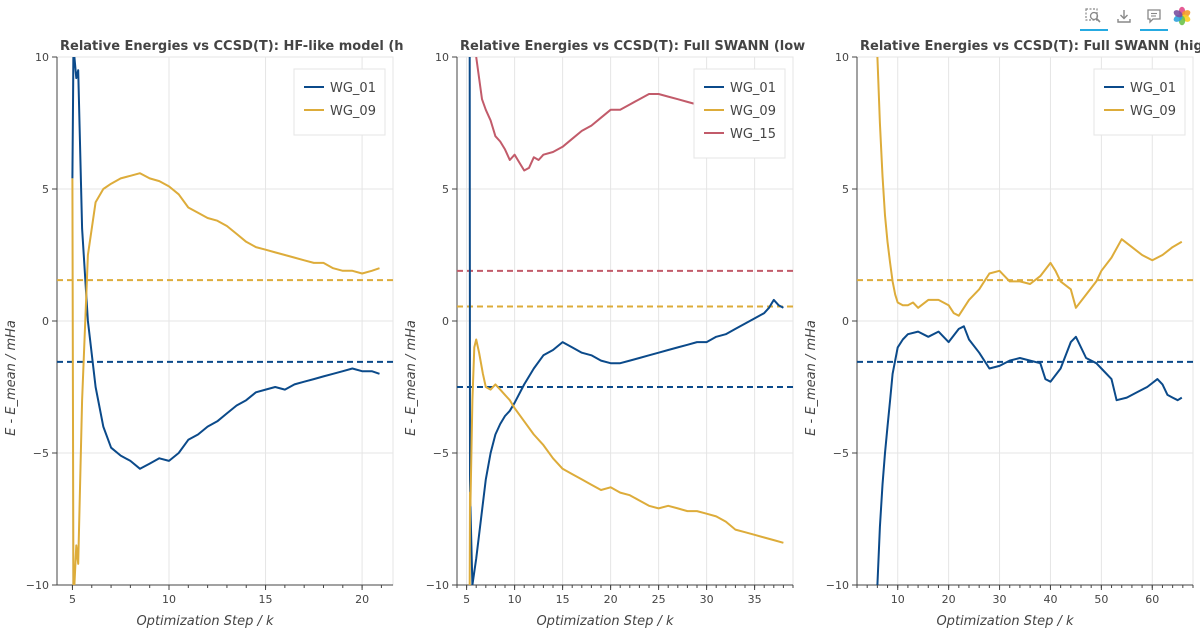 This screenshot has width=1200, height=630. I want to click on box-zoom-button, so click(1094, 17).